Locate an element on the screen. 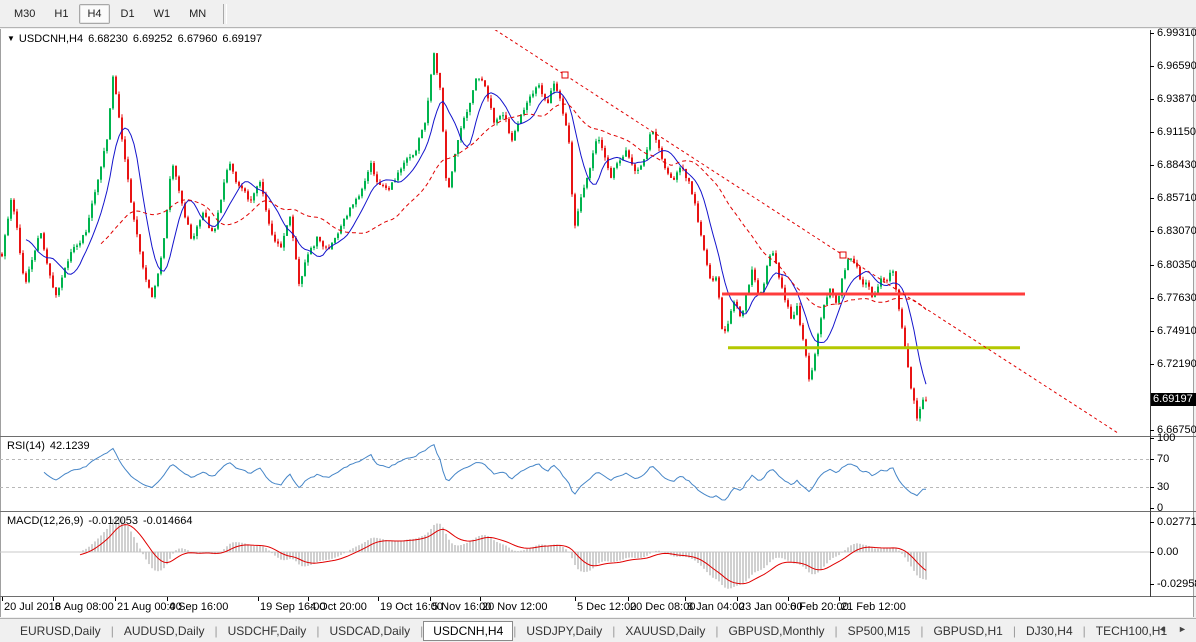 This screenshot has height=642, width=1196. current-price-badge: 6.69197 is located at coordinates (1173, 399).